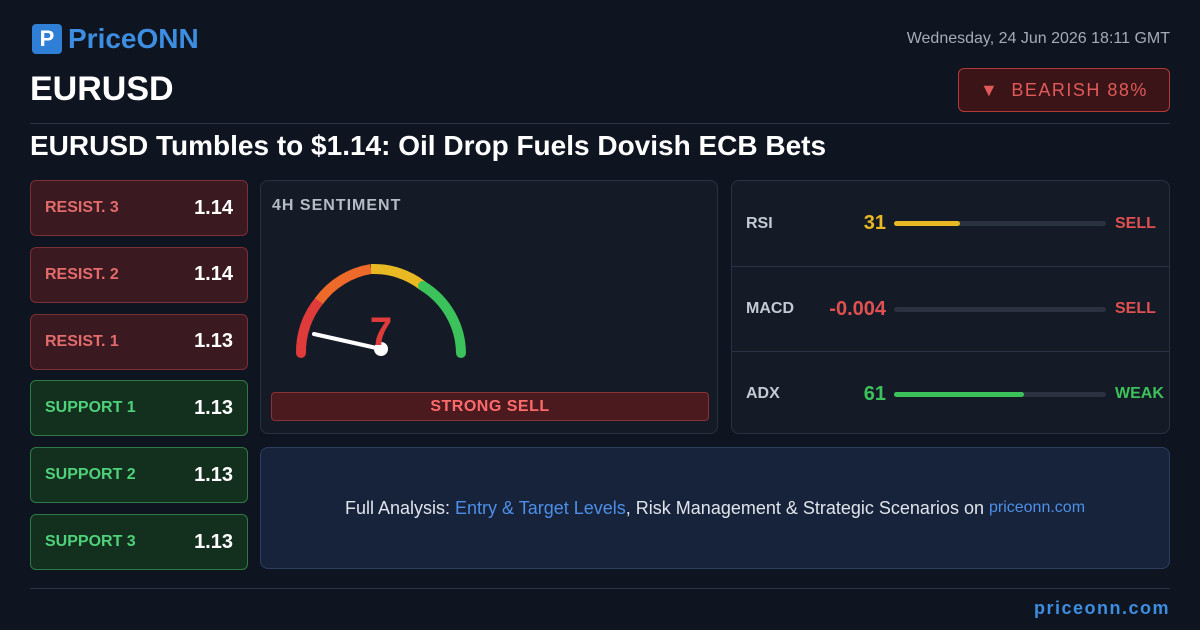 Image resolution: width=1200 pixels, height=630 pixels. I want to click on indicator-value: 61, so click(874, 393).